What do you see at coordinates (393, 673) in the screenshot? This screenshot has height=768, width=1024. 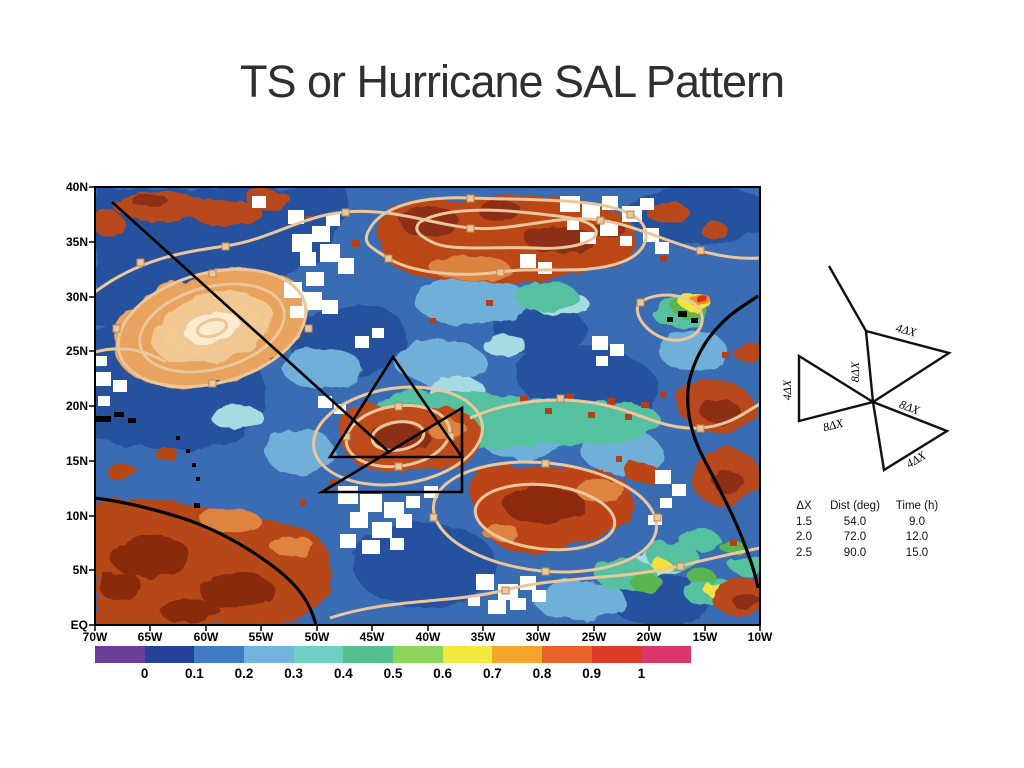 I see `colorbar-tick-label: 0.5` at bounding box center [393, 673].